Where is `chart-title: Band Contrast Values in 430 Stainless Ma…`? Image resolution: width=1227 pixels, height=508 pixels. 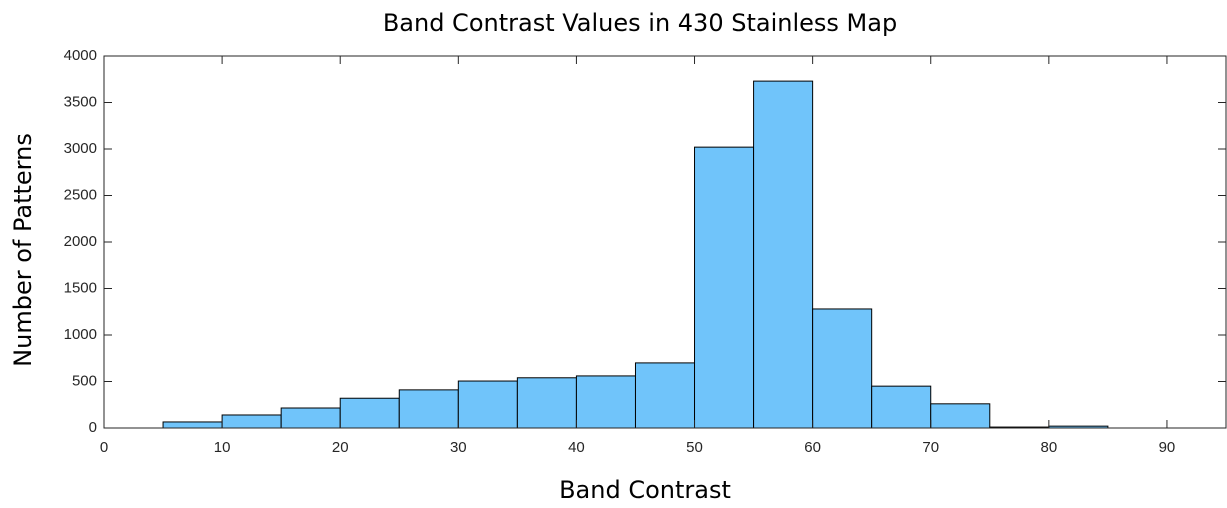
chart-title: Band Contrast Values in 430 Stainless Ma… is located at coordinates (640, 23).